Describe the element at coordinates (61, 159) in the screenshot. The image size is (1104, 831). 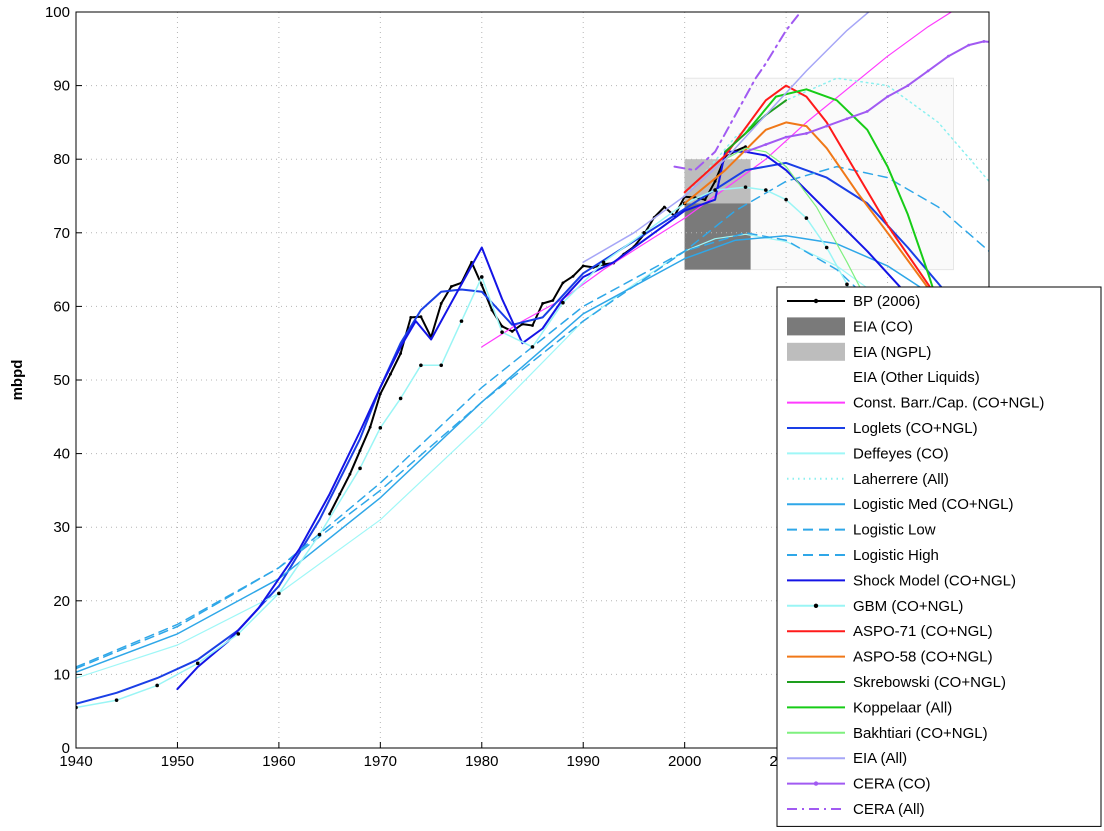
I see `y-tick-label: 80` at that location.